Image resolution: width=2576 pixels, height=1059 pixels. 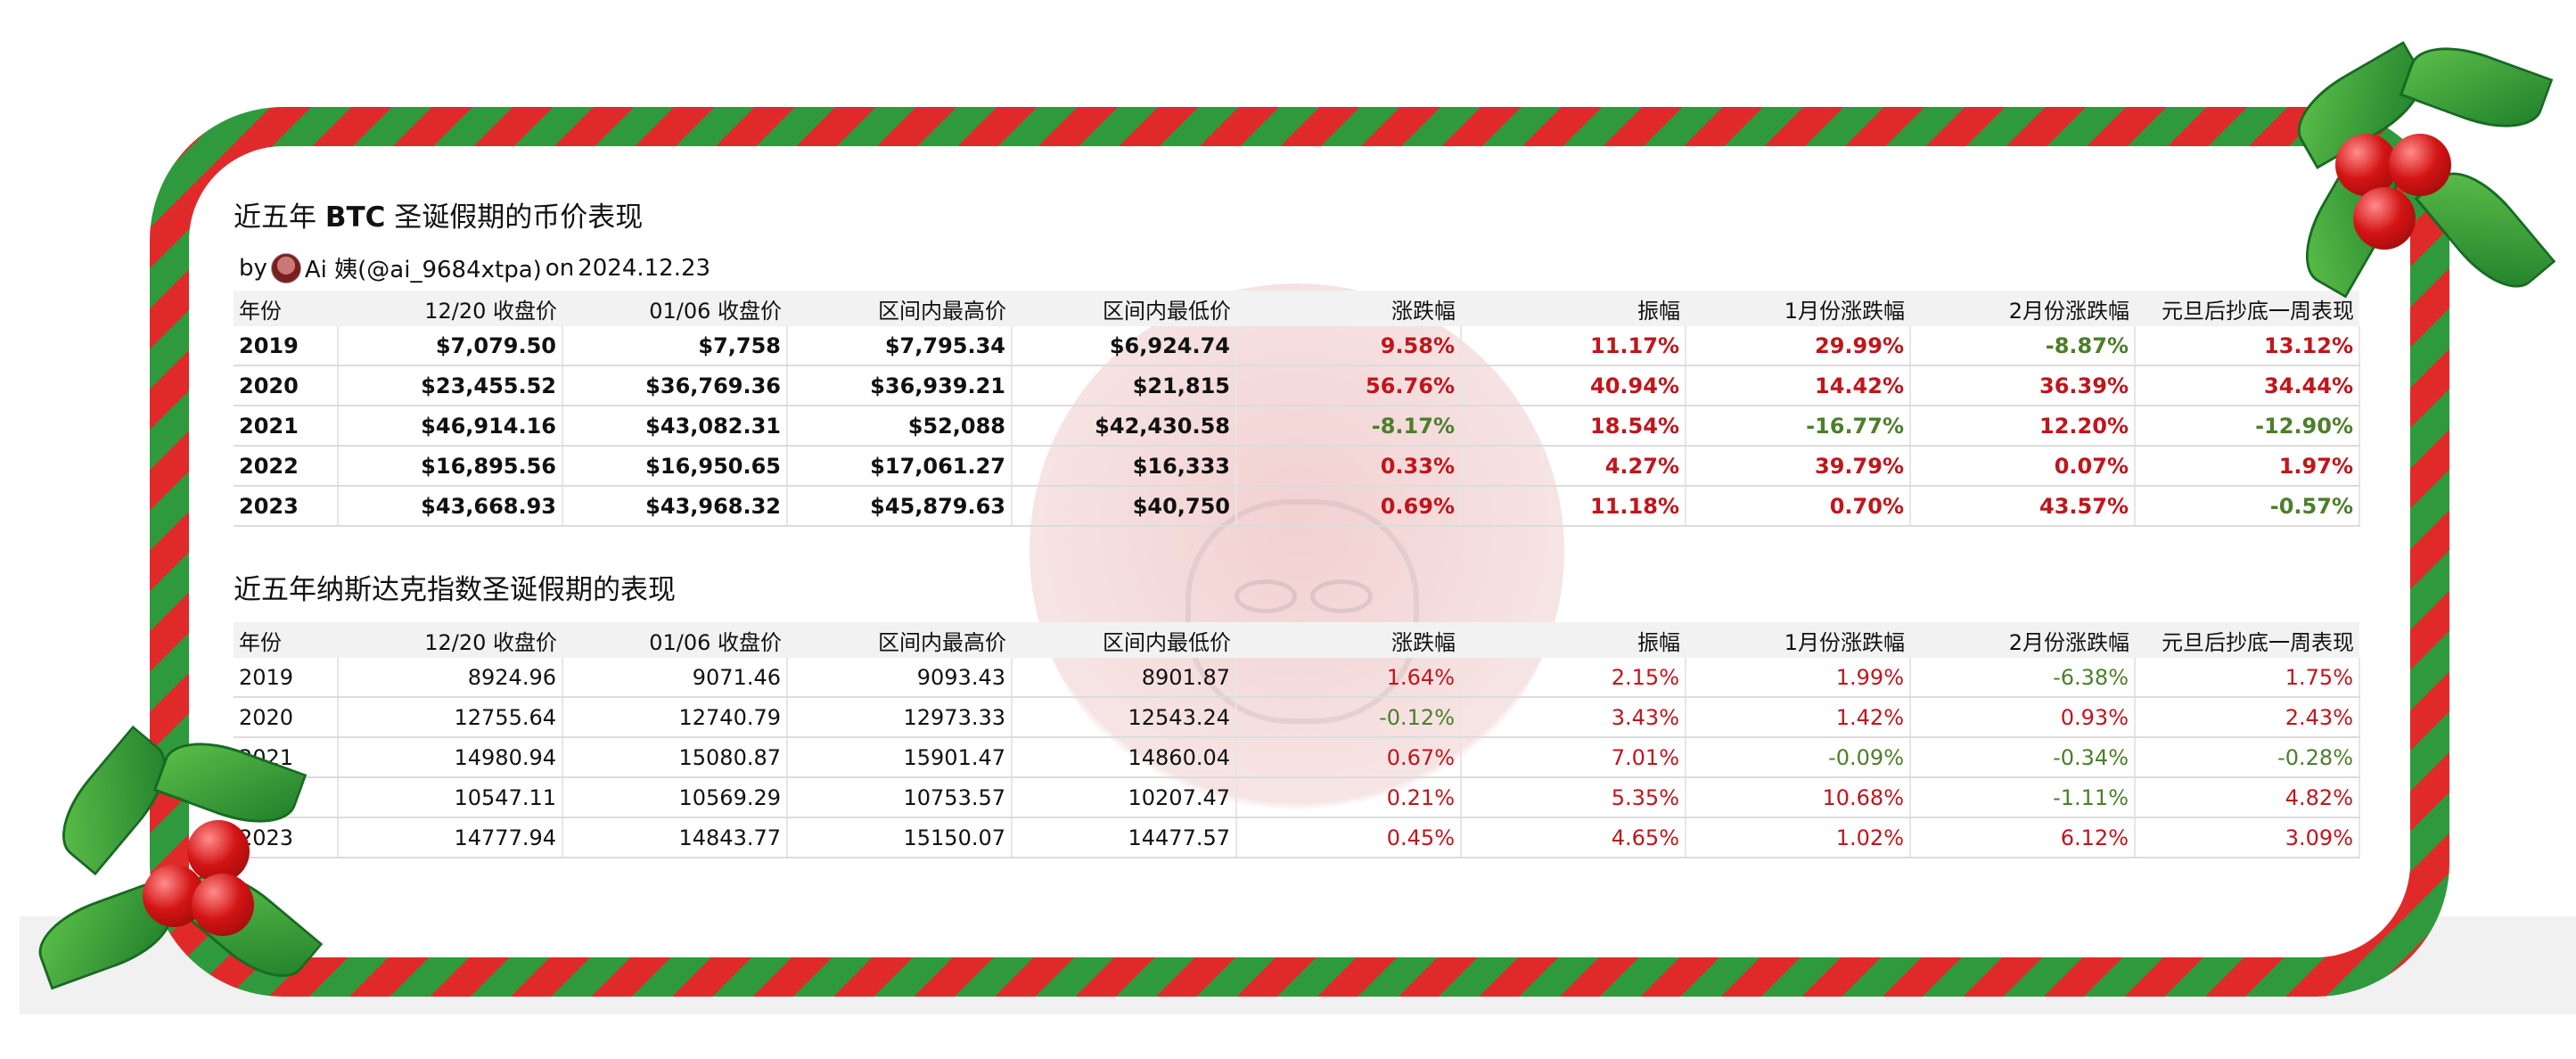 I want to click on byline-author: Ai 姨(@ai_9684xtpa), so click(x=423, y=270).